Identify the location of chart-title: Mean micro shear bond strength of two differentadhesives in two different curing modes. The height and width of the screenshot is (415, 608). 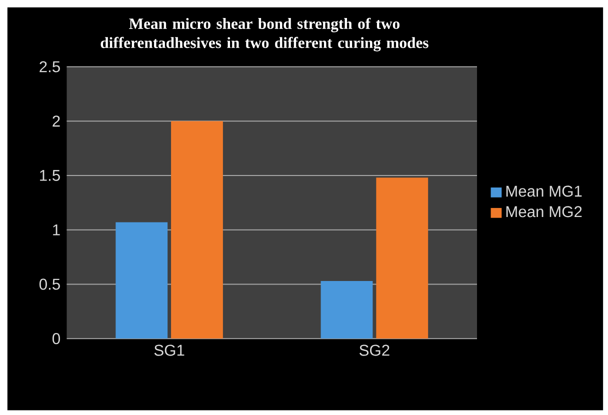
(264, 35).